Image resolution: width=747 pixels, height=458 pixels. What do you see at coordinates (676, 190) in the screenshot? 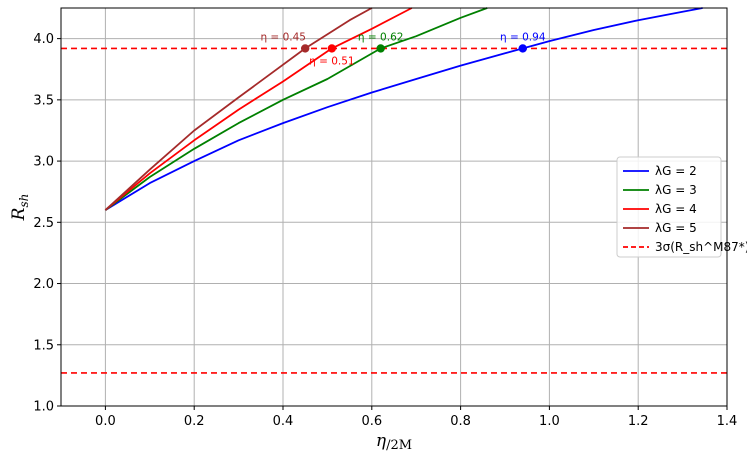
I see `legend-label: λG = 3` at bounding box center [676, 190].